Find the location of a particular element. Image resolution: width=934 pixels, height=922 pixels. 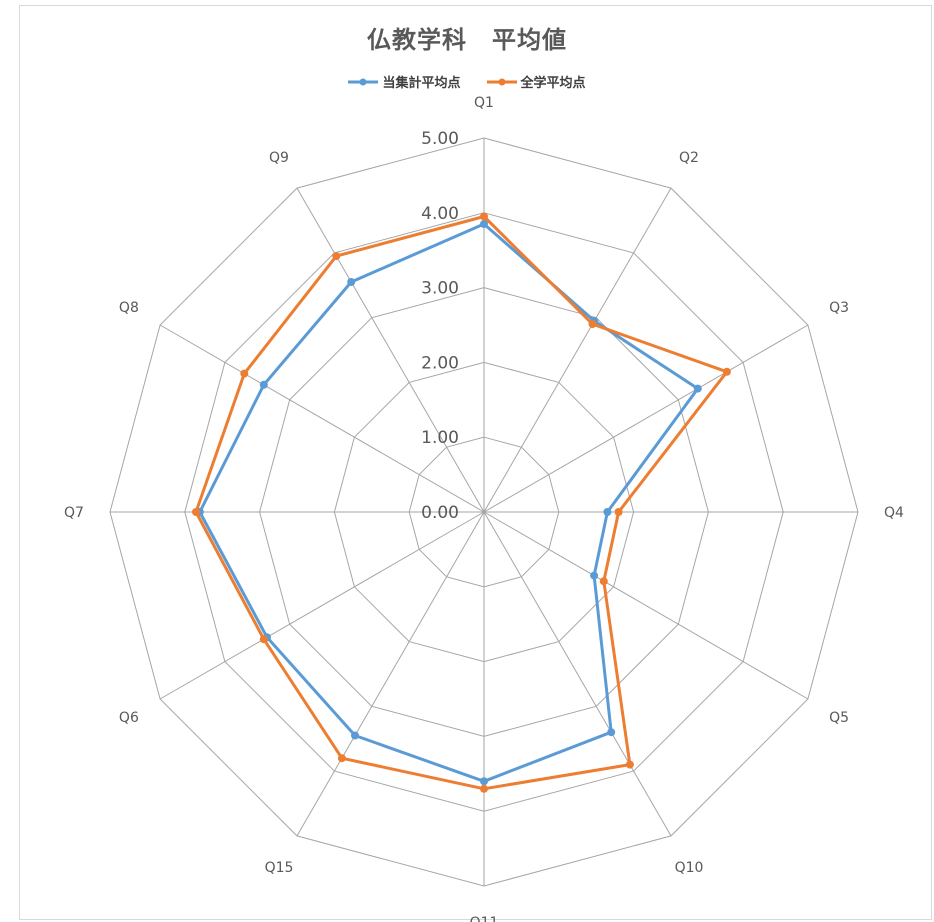

spoke-Q2 is located at coordinates (577, 350).